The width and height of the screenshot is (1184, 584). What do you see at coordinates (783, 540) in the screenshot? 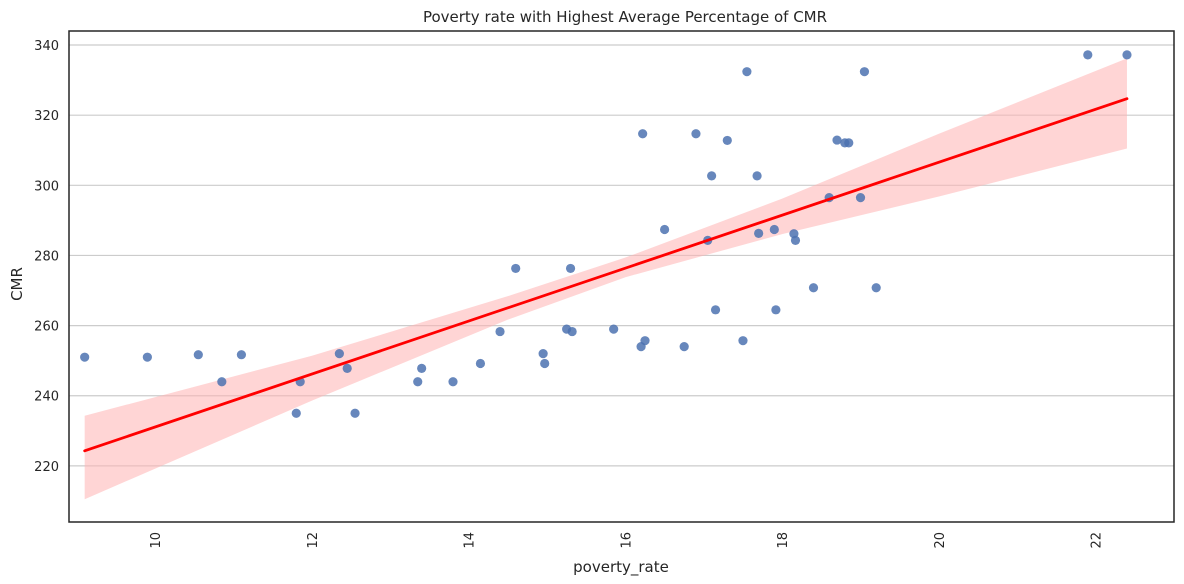
I see `x-tick-label: 18` at bounding box center [783, 540].